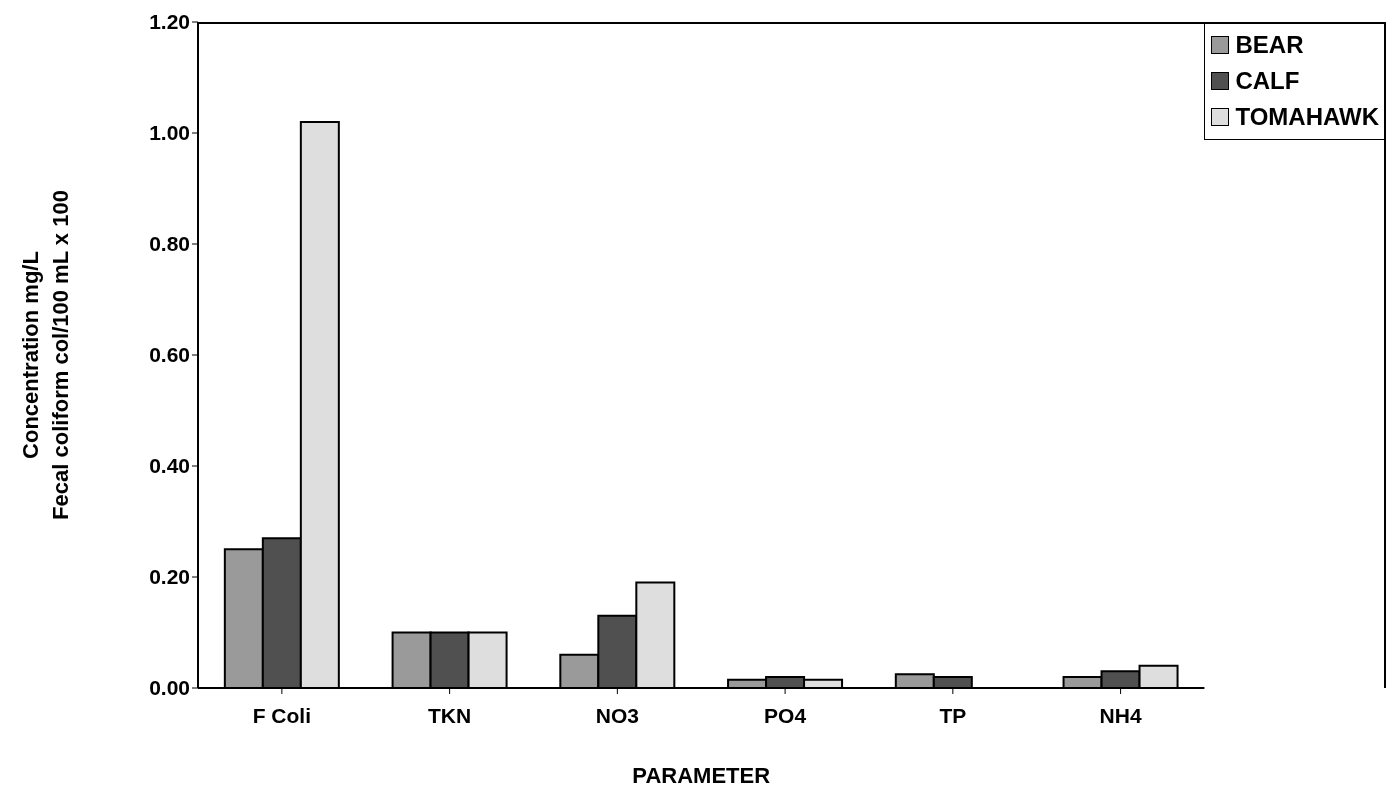 This screenshot has width=1397, height=809. What do you see at coordinates (169, 22) in the screenshot?
I see `y-tick-label: 1.20` at bounding box center [169, 22].